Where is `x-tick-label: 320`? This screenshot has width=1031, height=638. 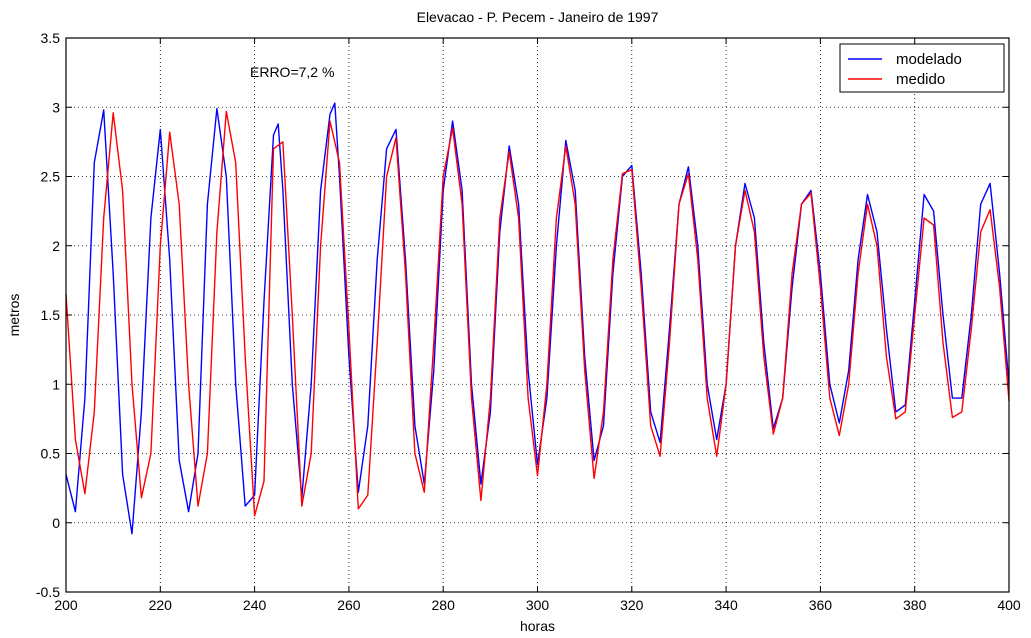
x-tick-label: 320 is located at coordinates (632, 605).